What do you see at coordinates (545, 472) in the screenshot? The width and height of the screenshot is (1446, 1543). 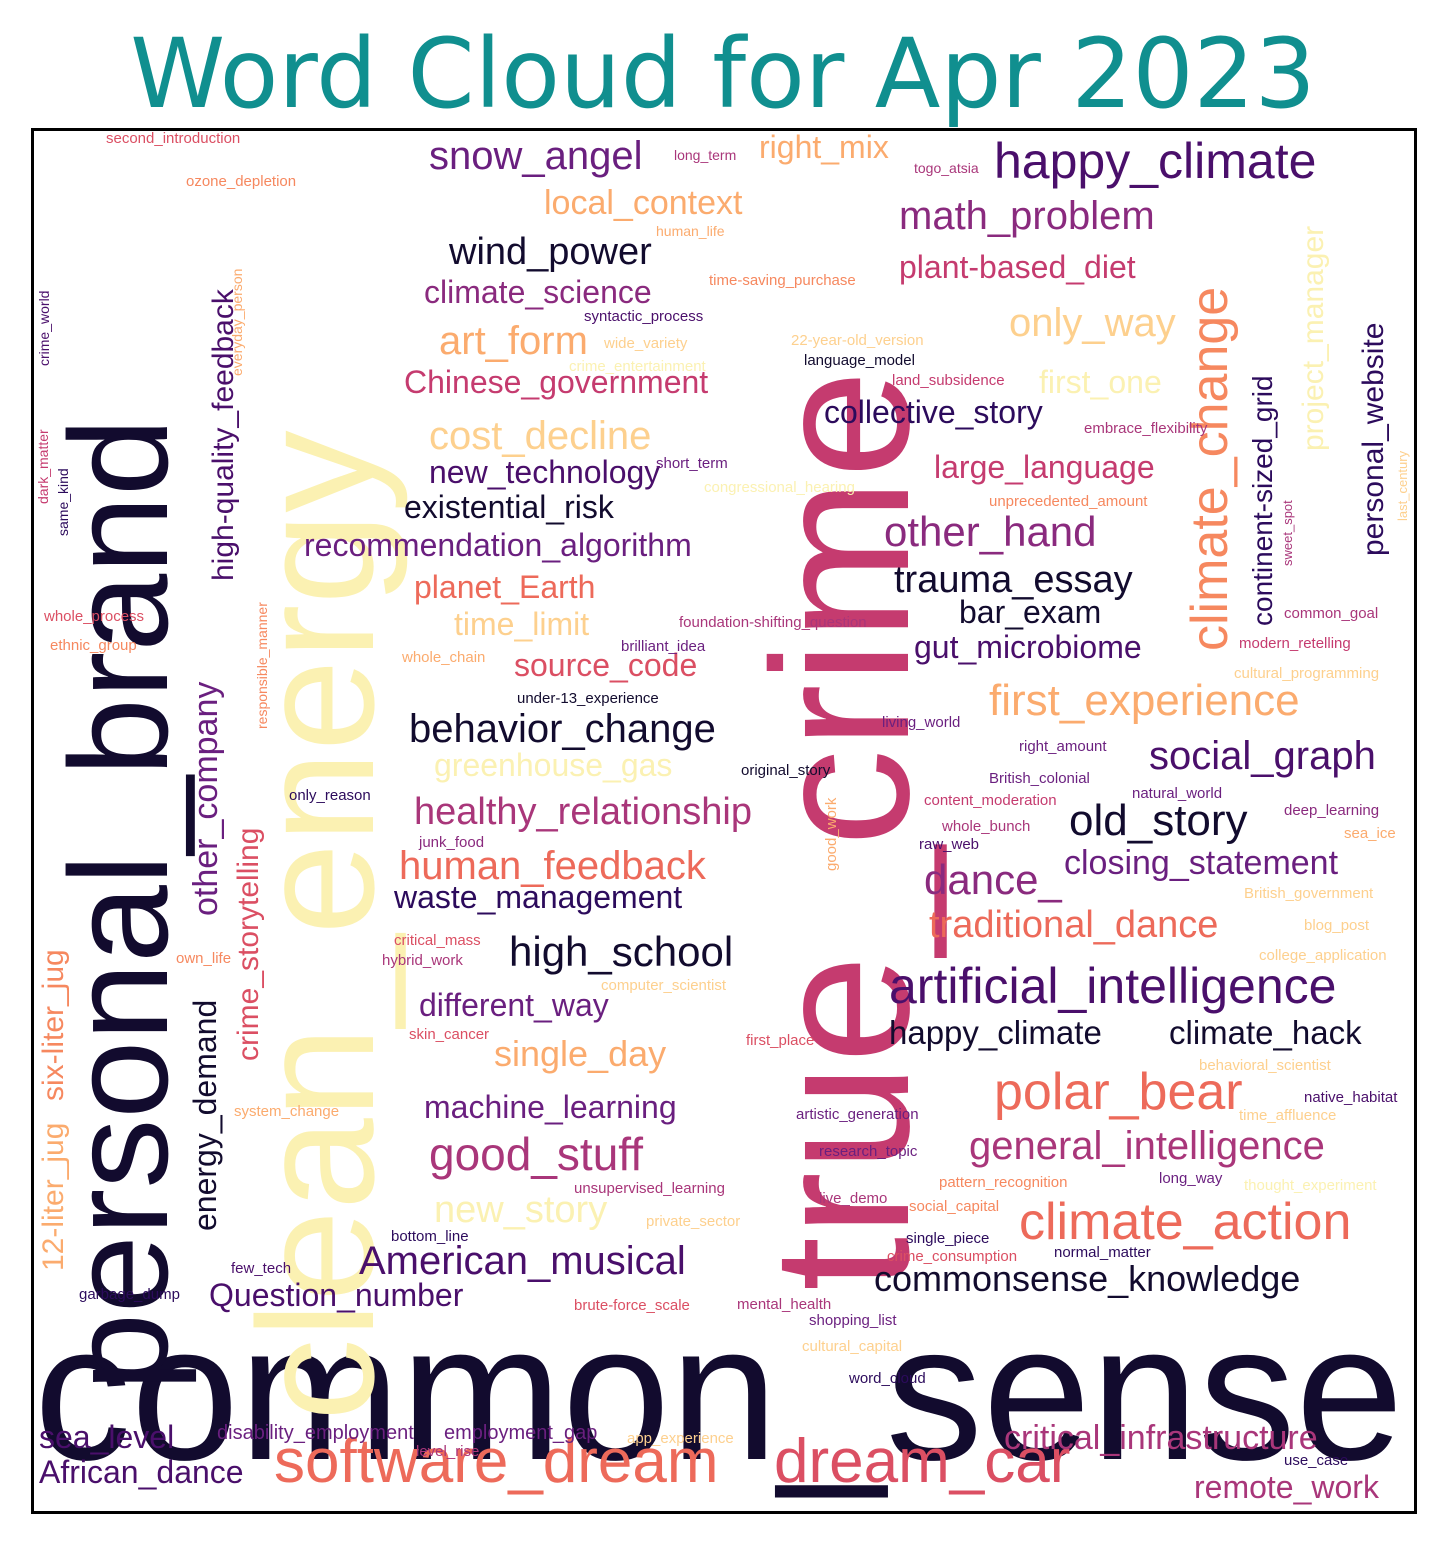 I see `word-new-technology: new_technology` at bounding box center [545, 472].